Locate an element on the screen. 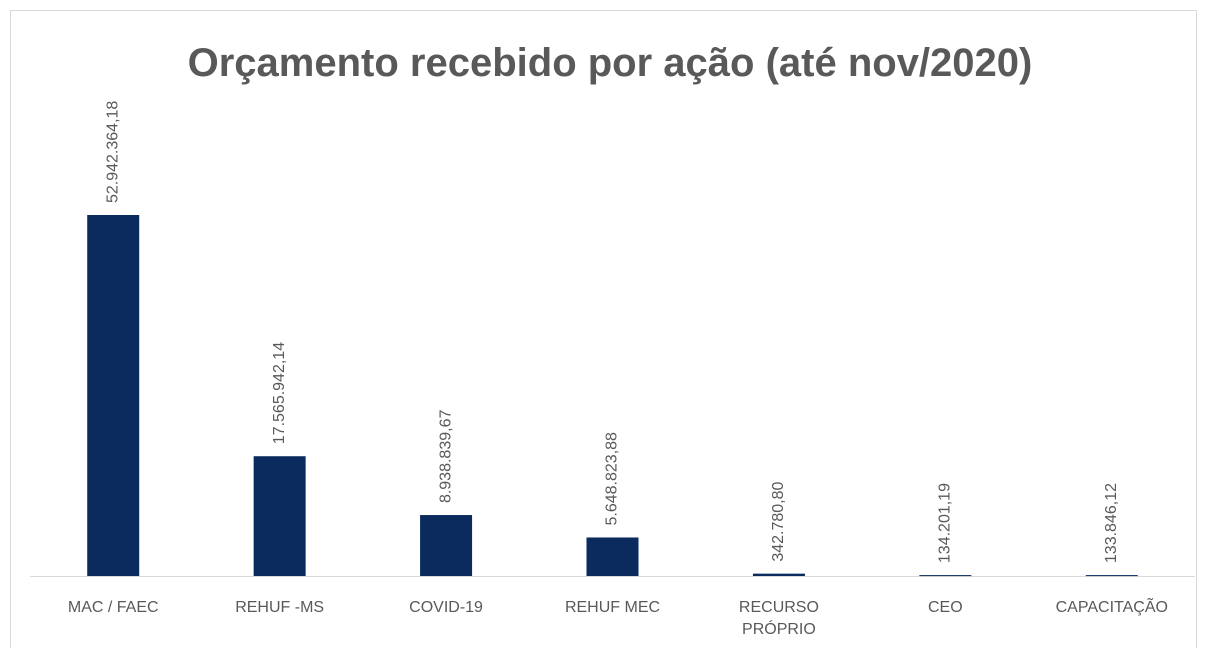  value-label: 133.846,12 is located at coordinates (1111, 523).